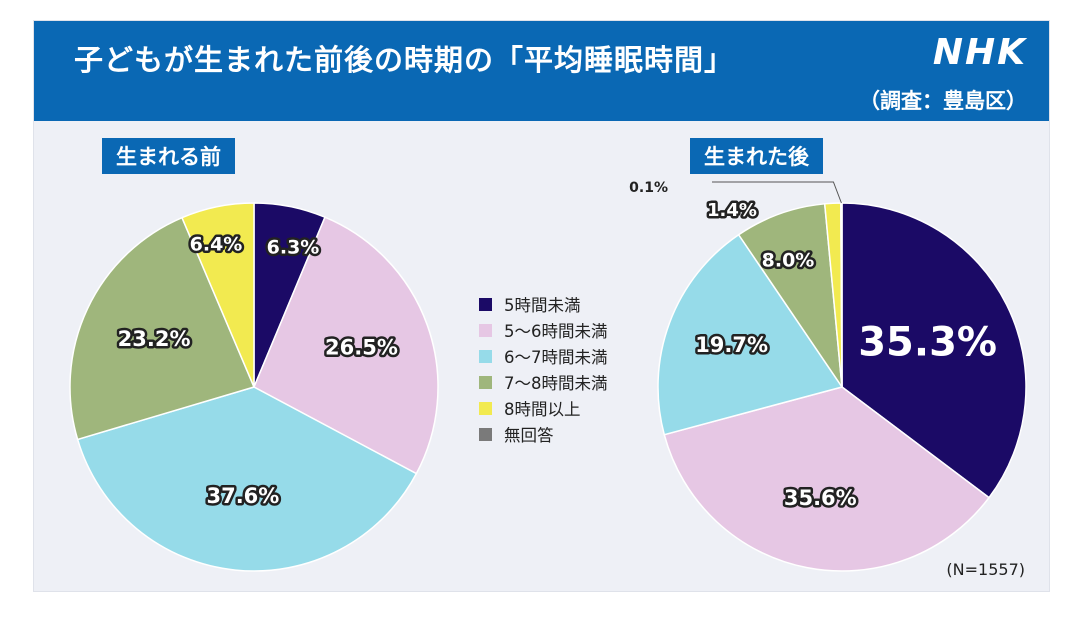 The height and width of the screenshot is (627, 1080). I want to click on slice-label: 26.5%, so click(361, 348).